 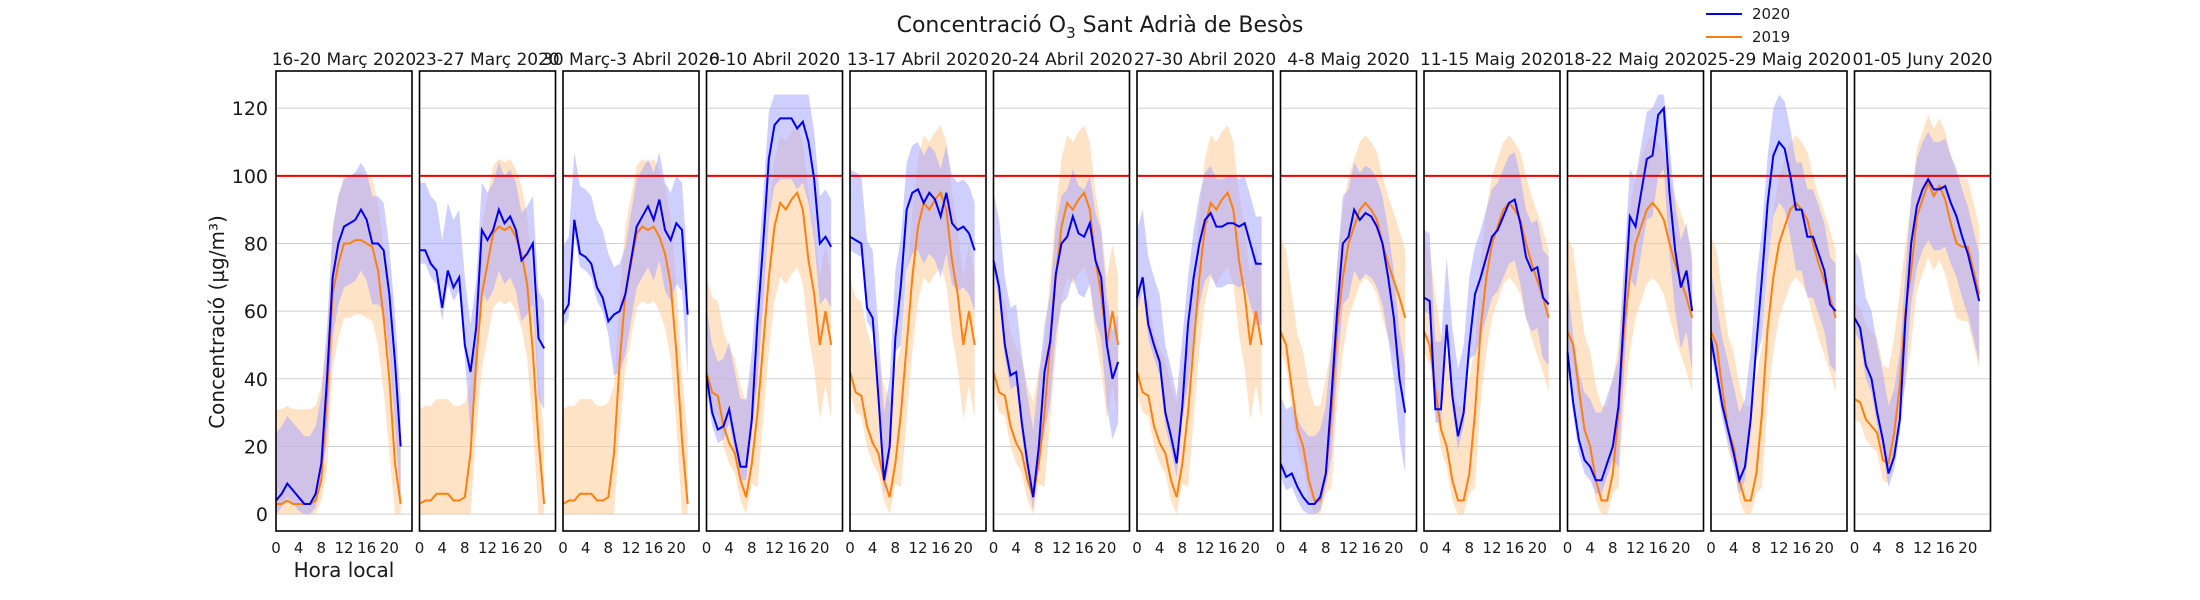 What do you see at coordinates (256, 245) in the screenshot?
I see `y-tick-label: 80` at bounding box center [256, 245].